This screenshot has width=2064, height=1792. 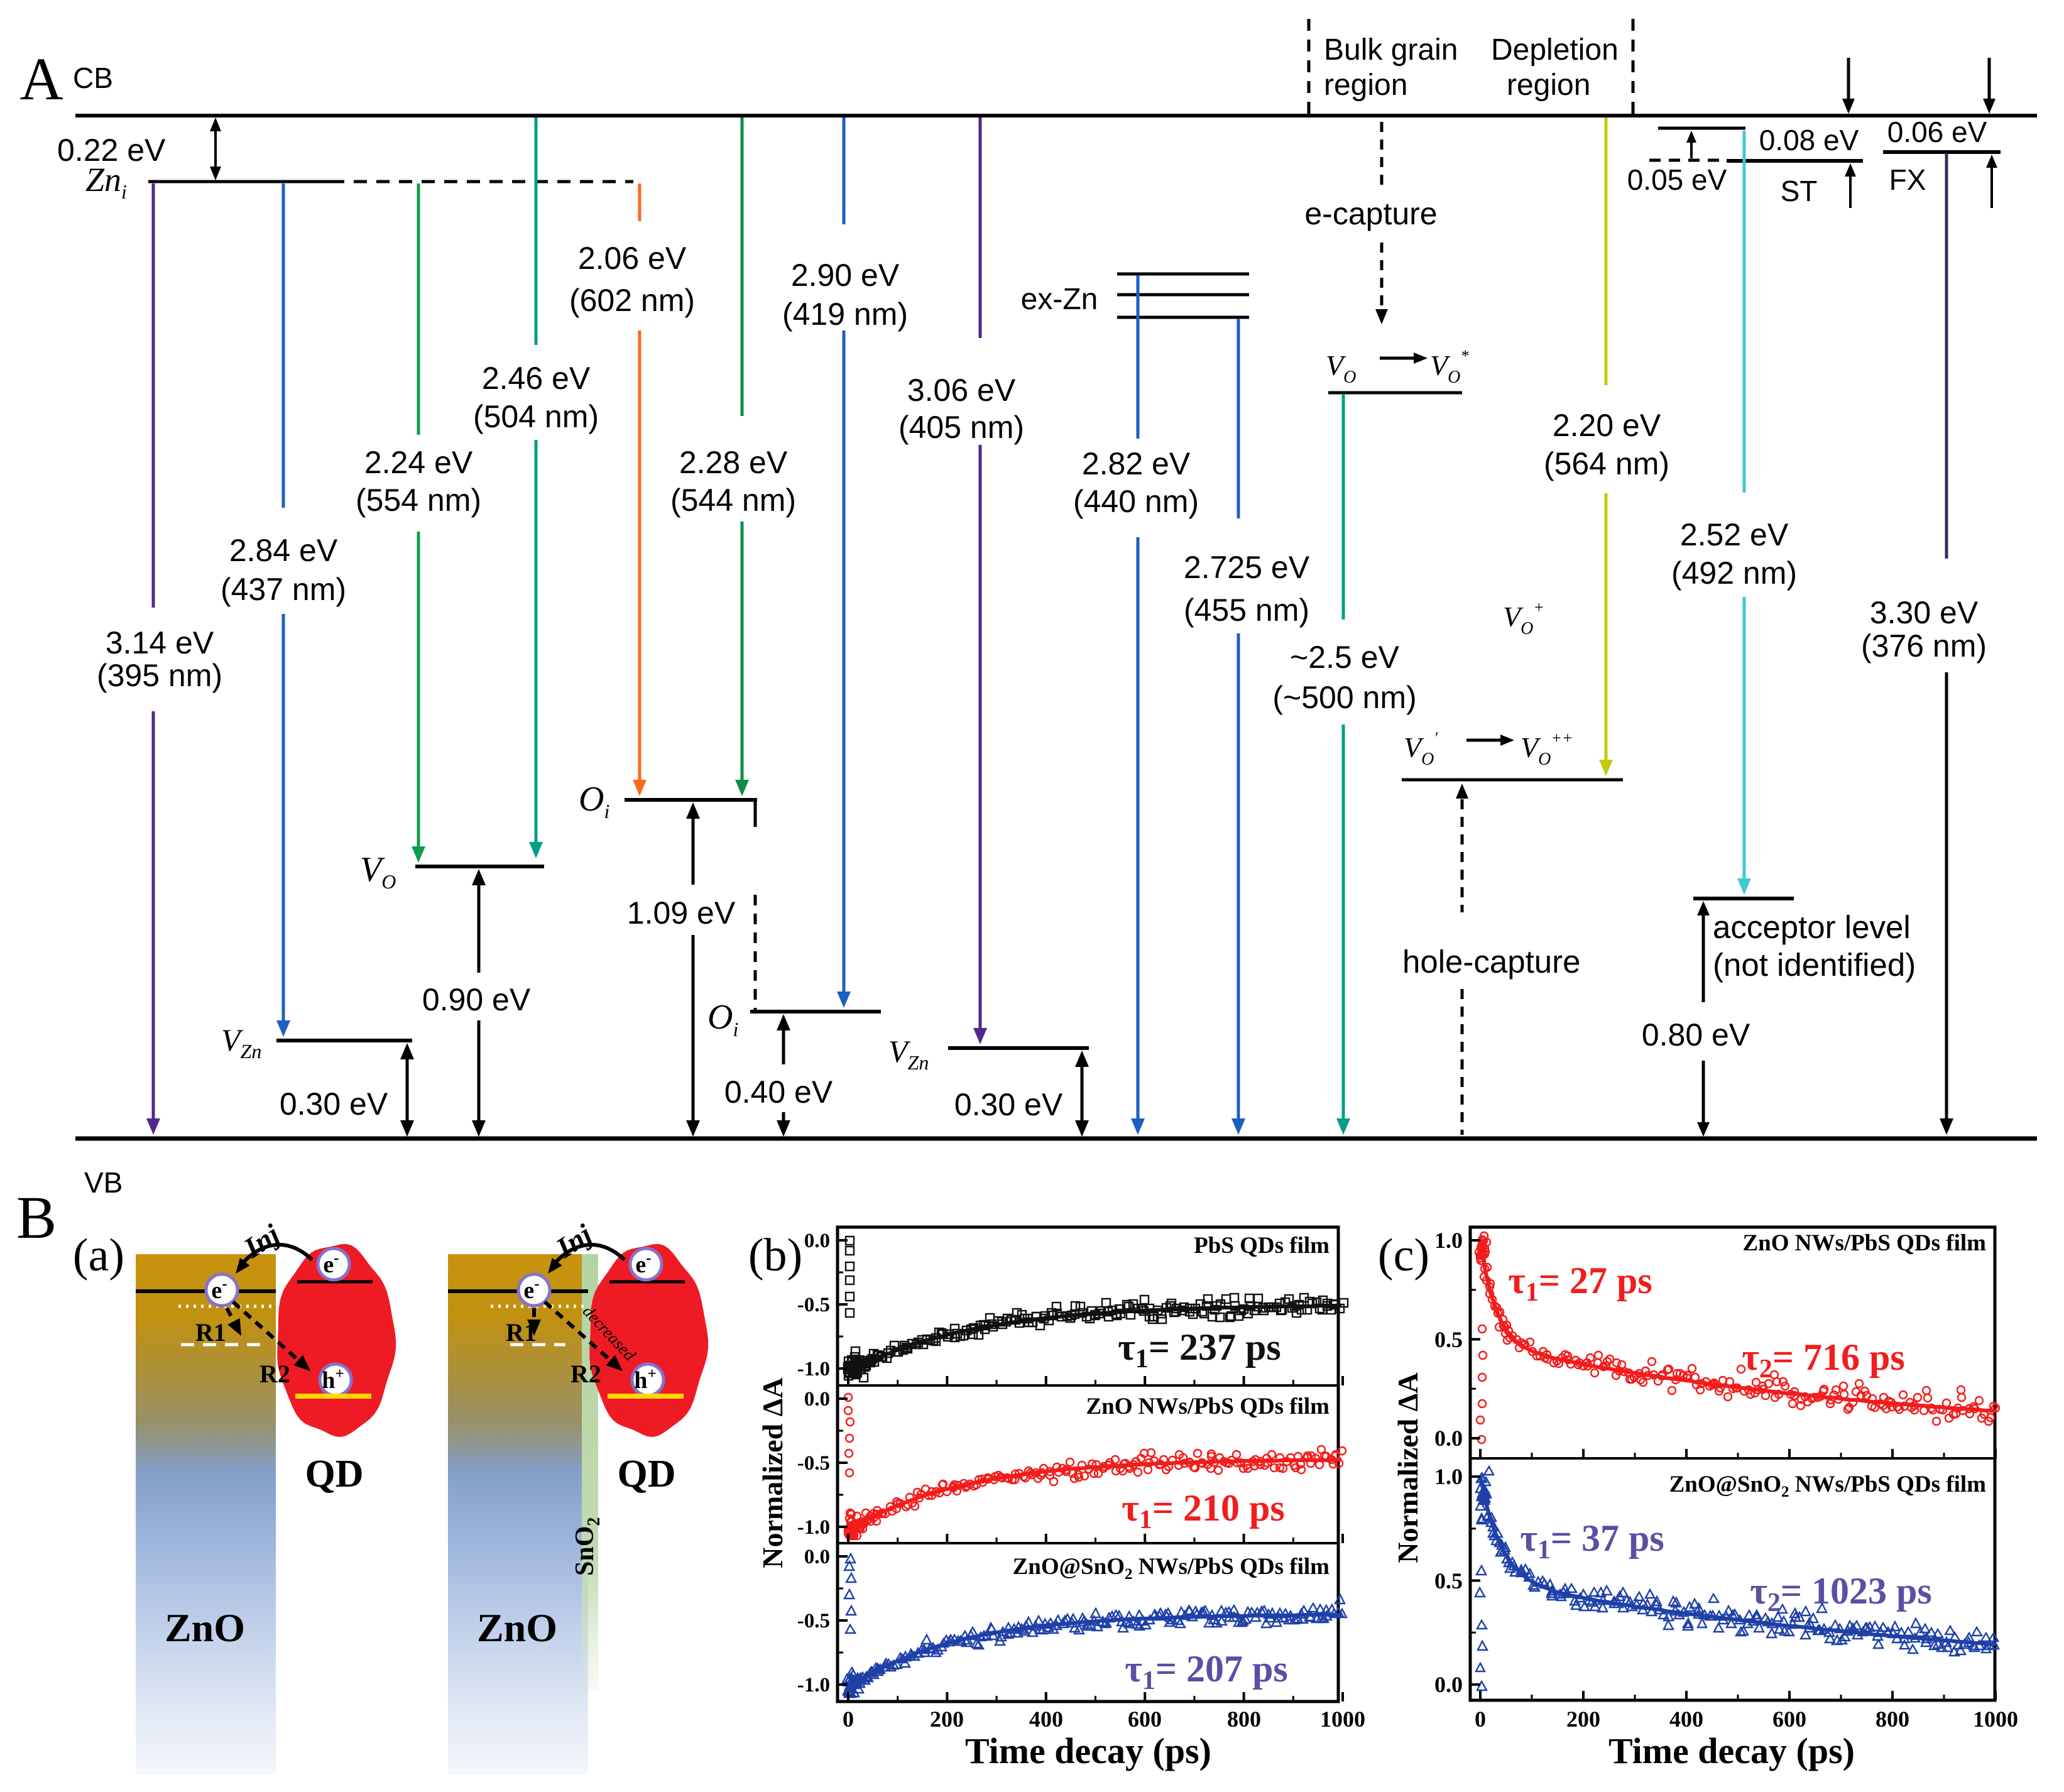 What do you see at coordinates (98, 1255) in the screenshot?
I see `svg-text: (a)` at bounding box center [98, 1255].